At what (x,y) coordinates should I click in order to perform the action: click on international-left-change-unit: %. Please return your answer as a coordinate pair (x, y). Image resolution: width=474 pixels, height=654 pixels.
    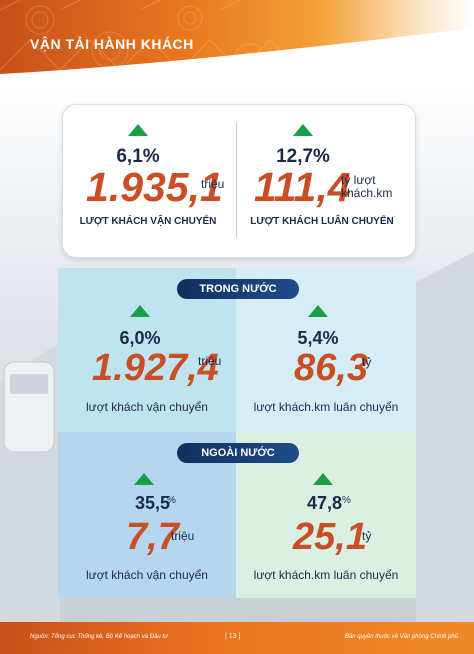
    Looking at the image, I should click on (171, 500).